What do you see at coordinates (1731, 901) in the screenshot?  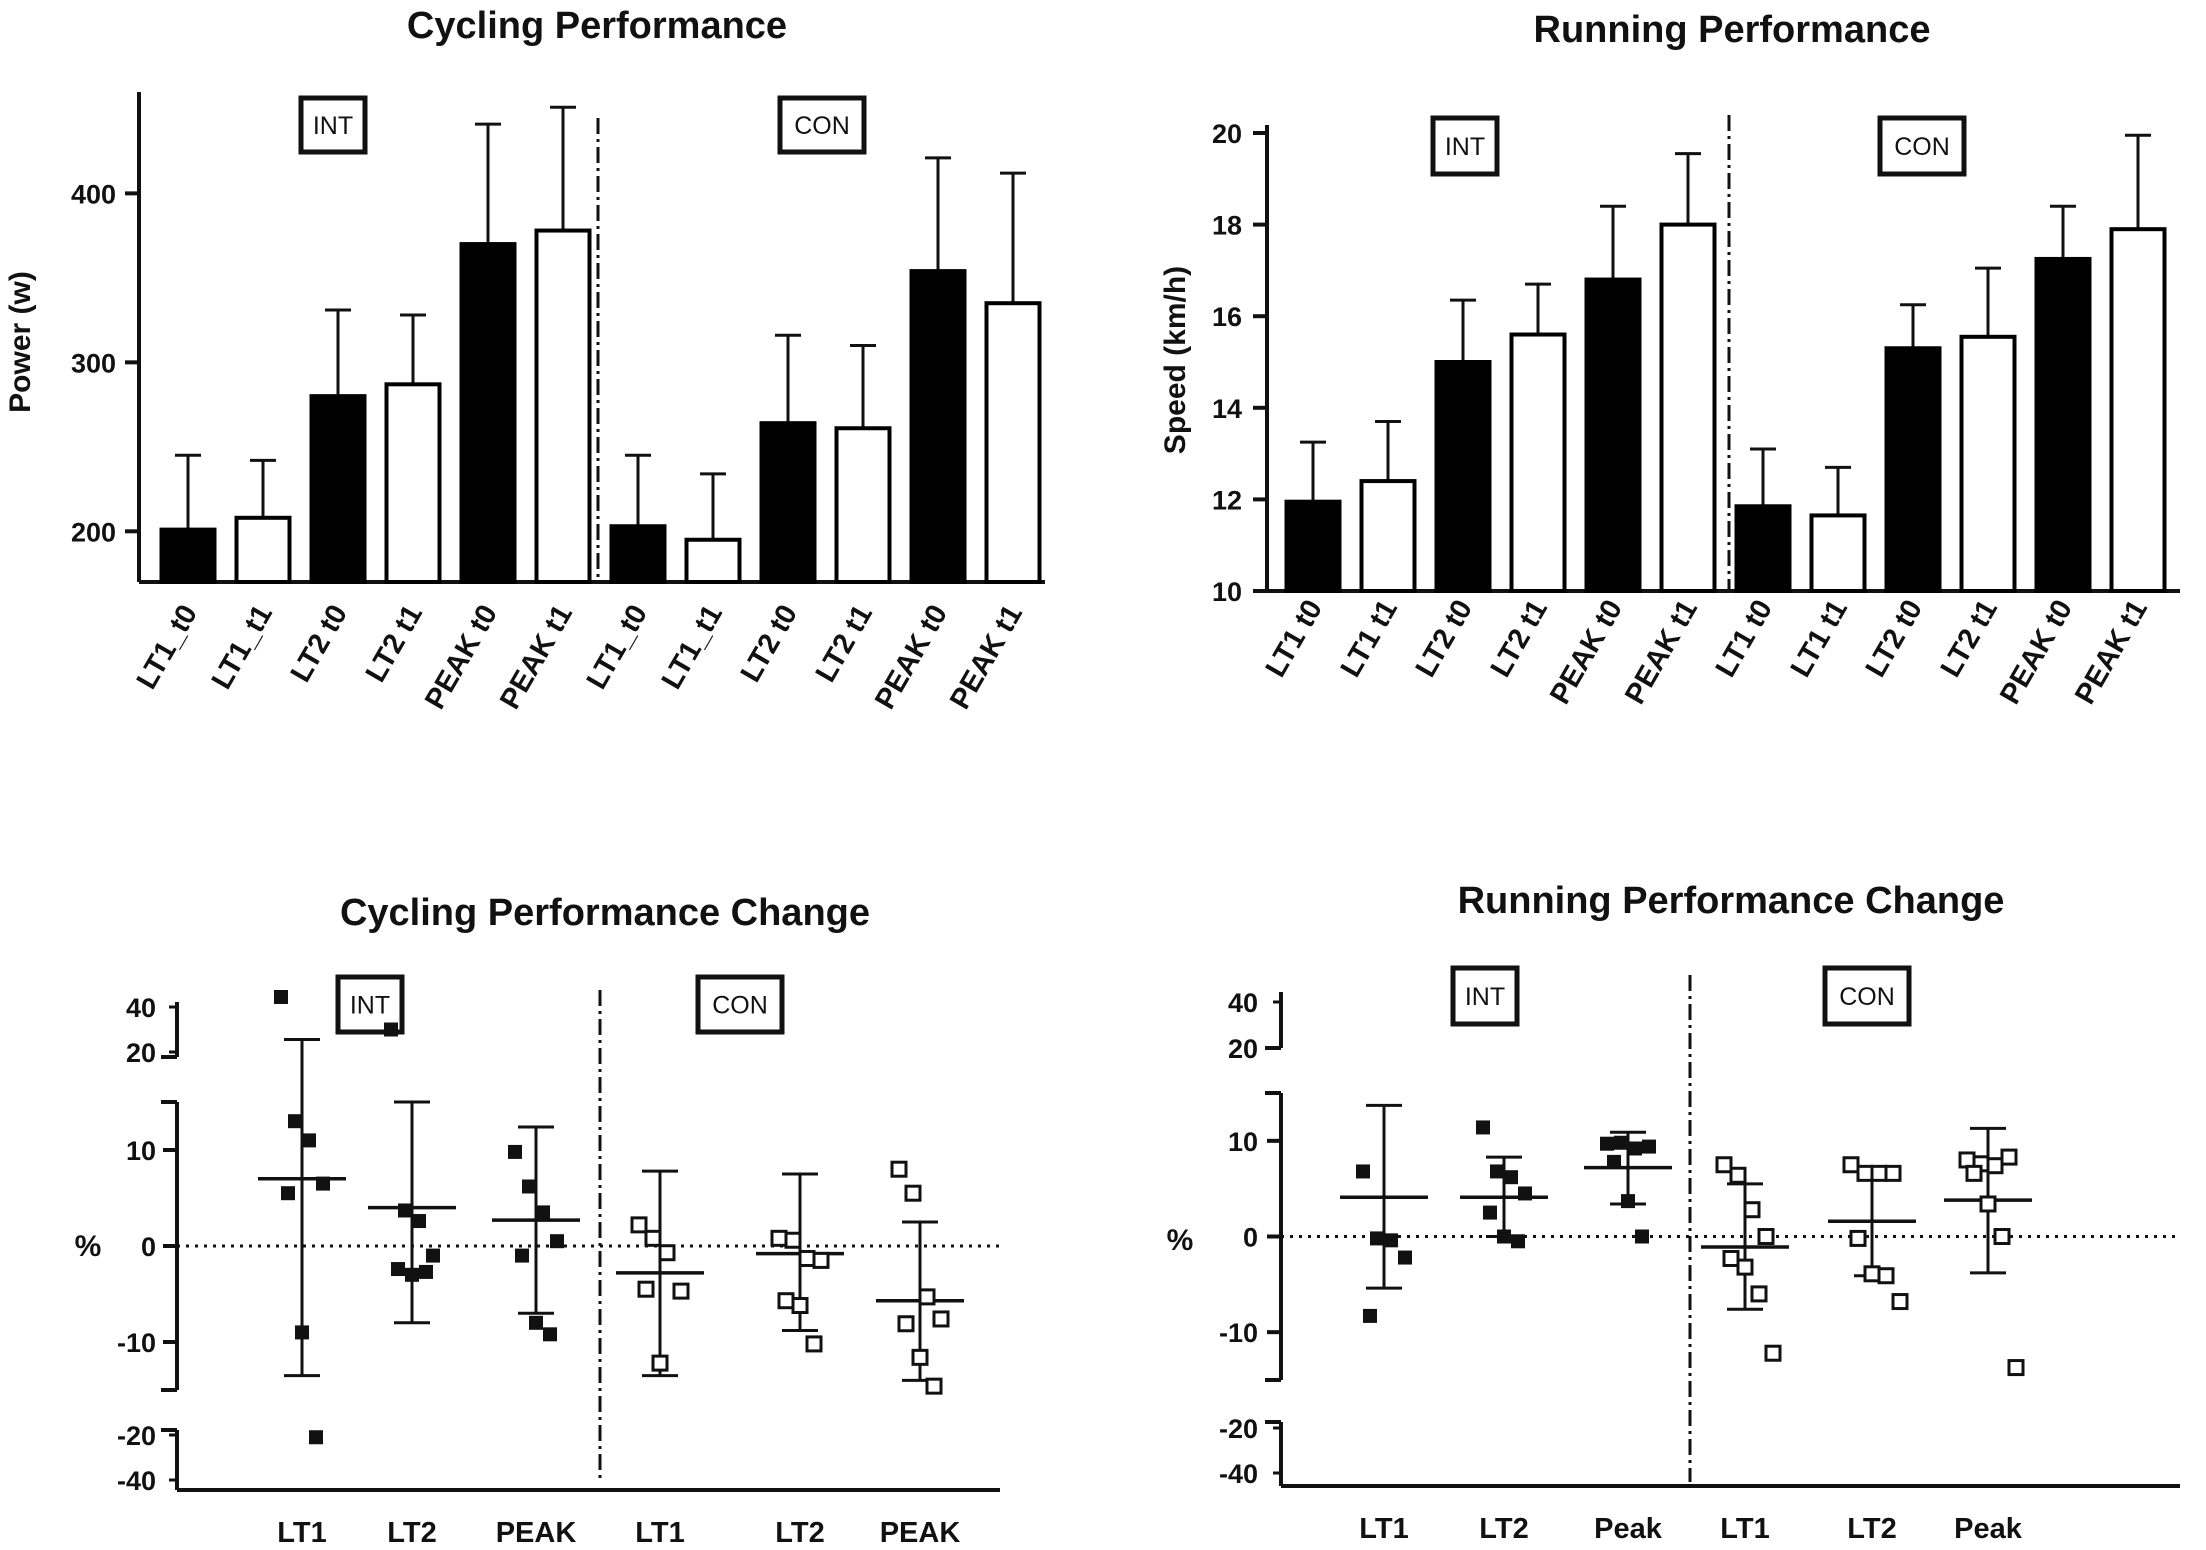 I see `chart-title: Running Performance Change` at bounding box center [1731, 901].